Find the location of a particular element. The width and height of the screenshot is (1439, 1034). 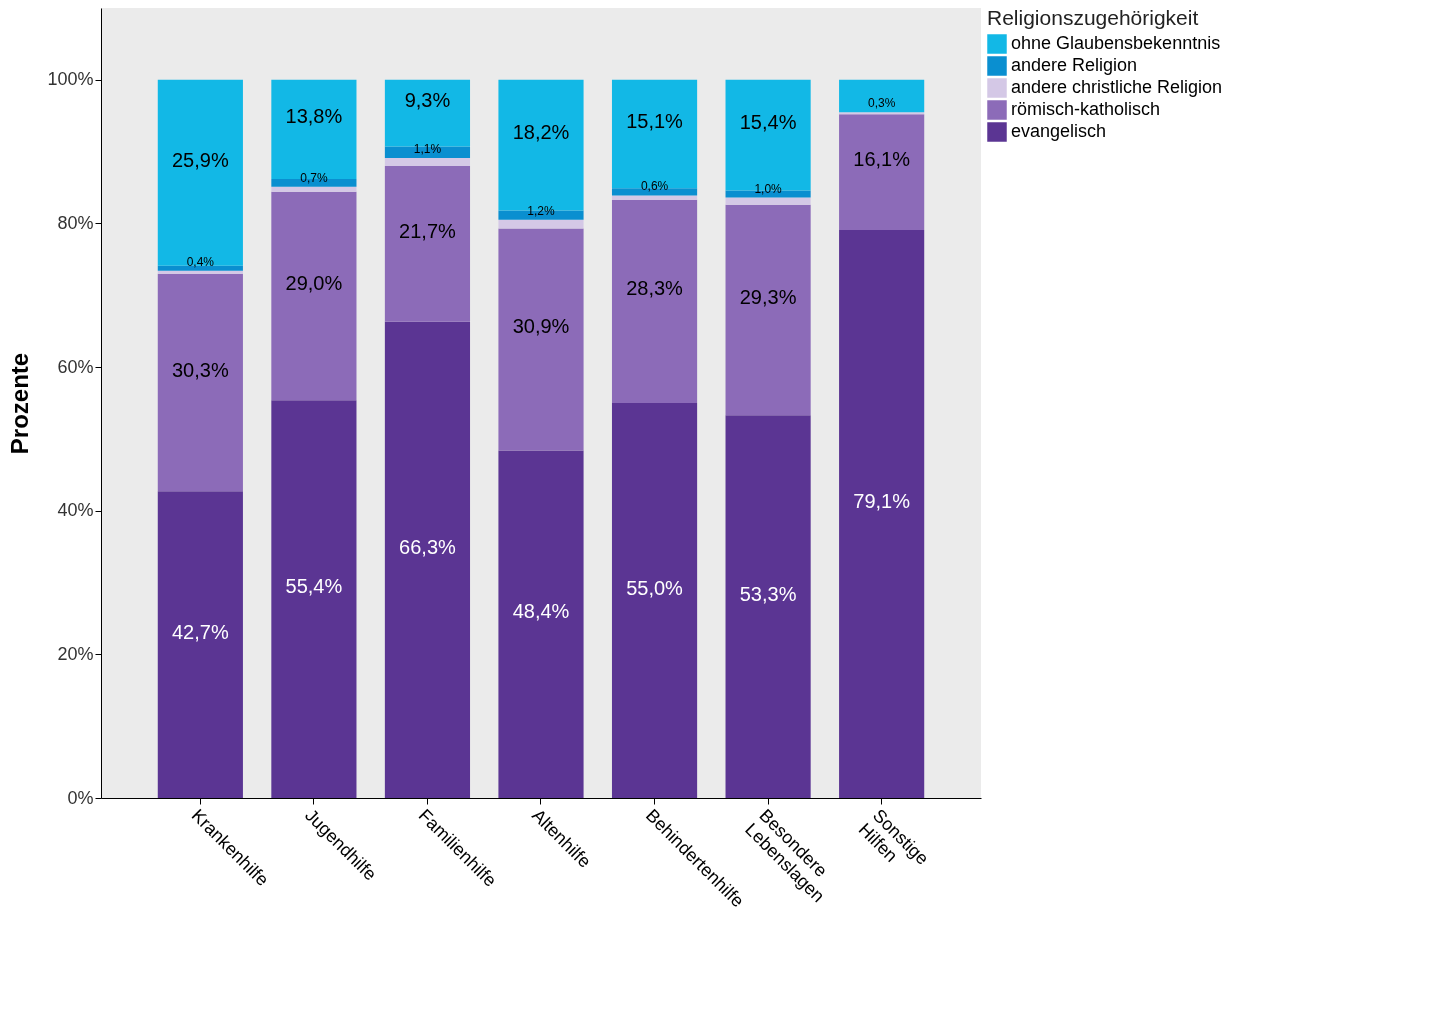

legend-label: römisch-katholisch is located at coordinates (1086, 109).